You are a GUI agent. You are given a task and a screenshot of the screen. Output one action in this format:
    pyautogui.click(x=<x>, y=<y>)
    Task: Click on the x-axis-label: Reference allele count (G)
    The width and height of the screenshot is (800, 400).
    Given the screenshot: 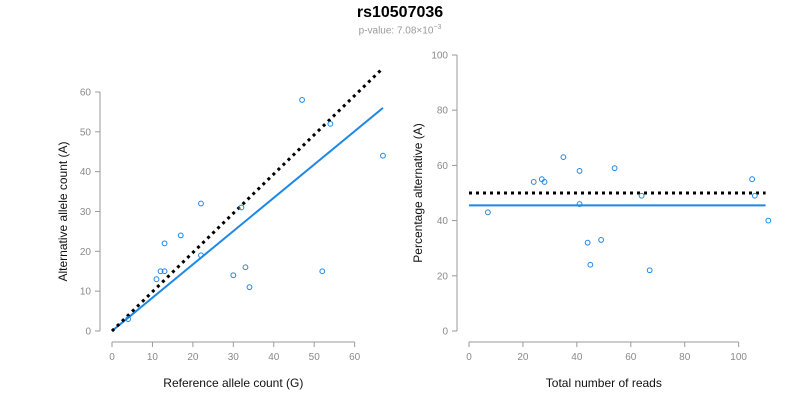 What is the action you would take?
    pyautogui.click(x=233, y=383)
    